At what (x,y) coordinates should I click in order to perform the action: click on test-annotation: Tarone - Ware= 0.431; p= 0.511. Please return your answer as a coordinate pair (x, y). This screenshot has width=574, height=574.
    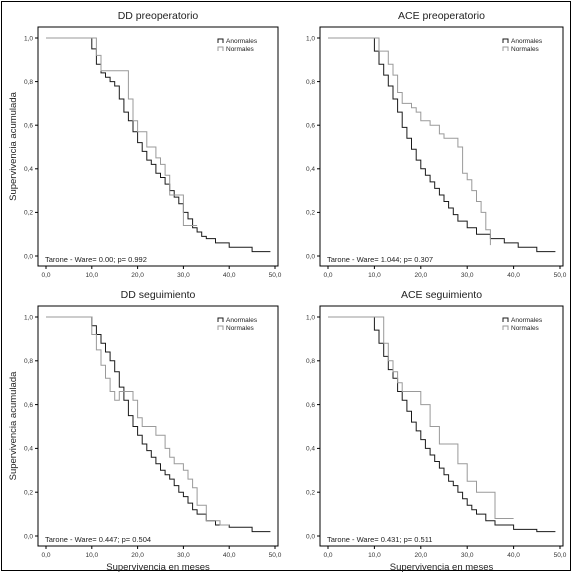
    Looking at the image, I should click on (379, 539).